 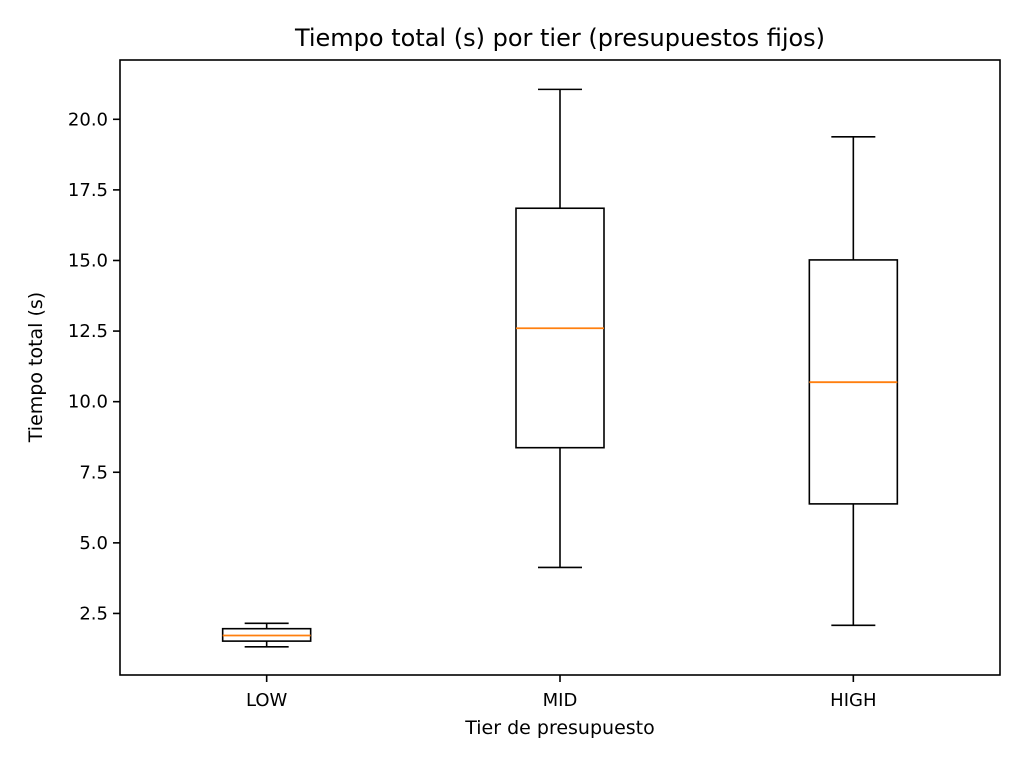 I want to click on y-tick-label: 7.5, so click(x=93, y=472).